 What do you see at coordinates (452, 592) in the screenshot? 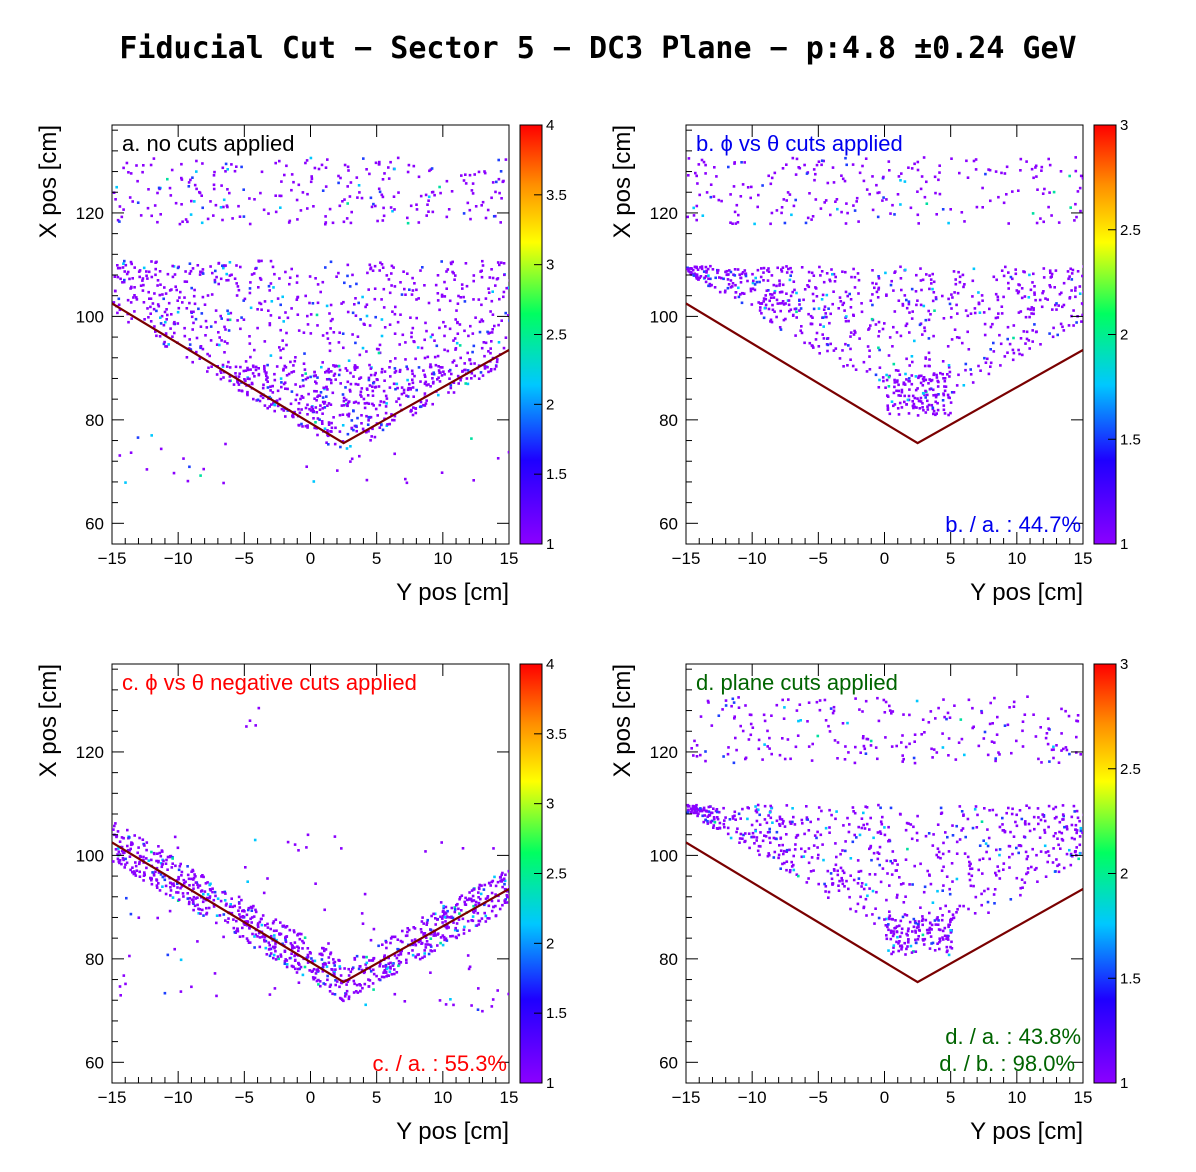
I see `x-axis-label: Y pos [cm]` at bounding box center [452, 592].